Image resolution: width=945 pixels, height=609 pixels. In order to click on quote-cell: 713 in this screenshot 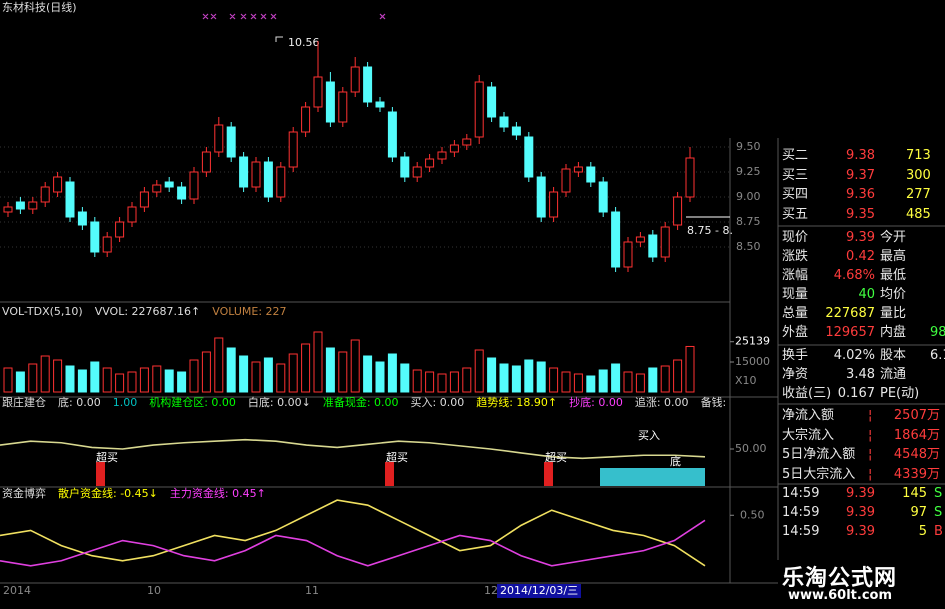, I will do `click(918, 155)`.